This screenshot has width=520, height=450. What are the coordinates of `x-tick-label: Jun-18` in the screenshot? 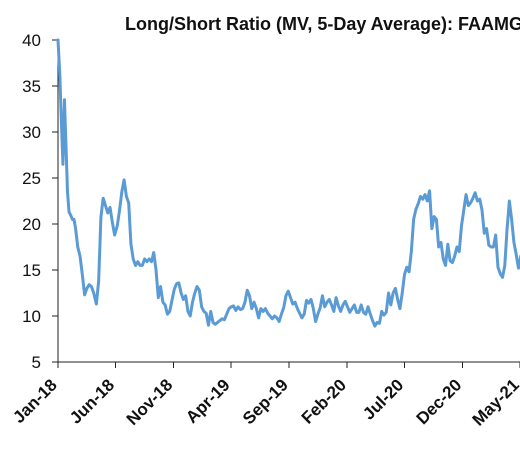 It's located at (92, 401).